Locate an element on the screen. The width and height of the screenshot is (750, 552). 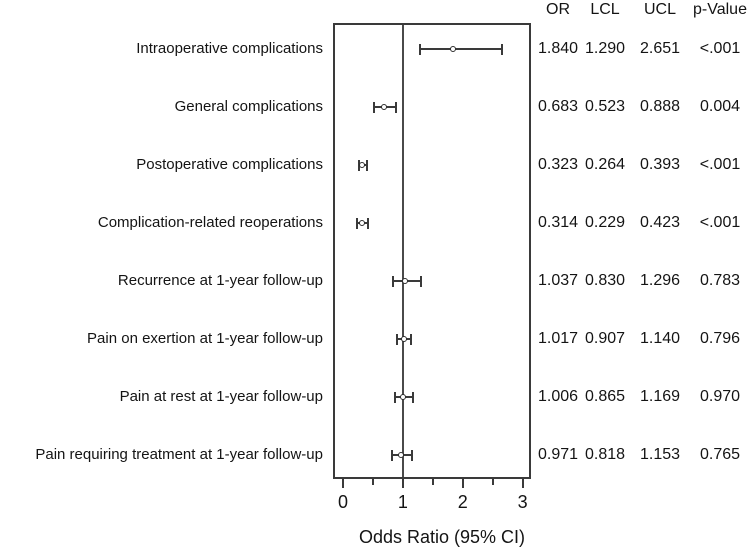
stats-cell-or: 0.971 is located at coordinates (558, 454).